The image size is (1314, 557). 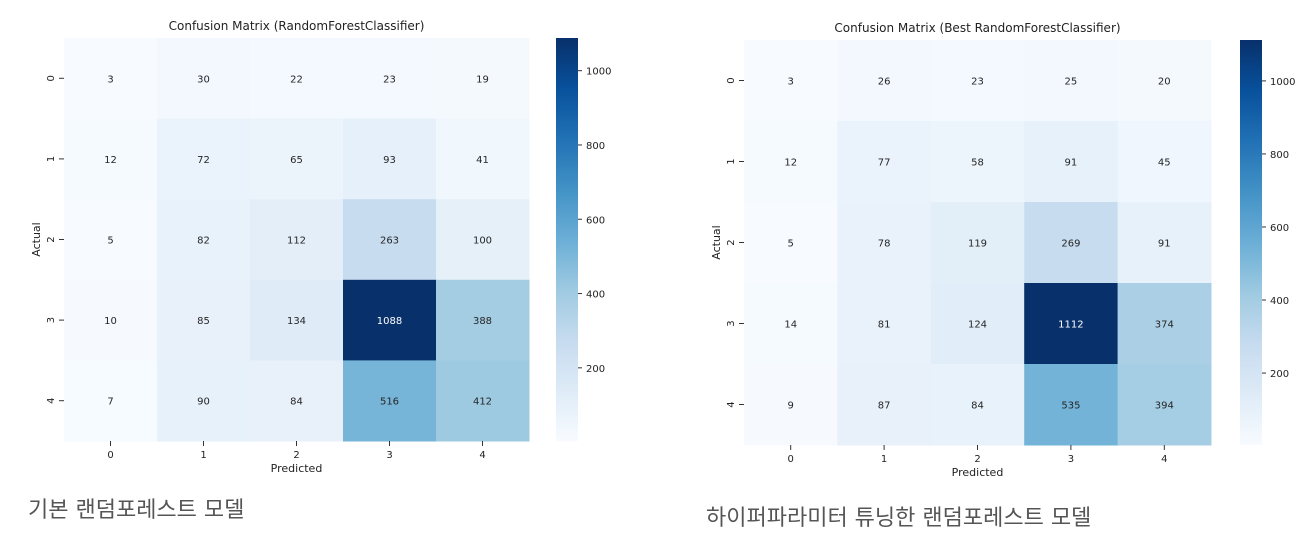 What do you see at coordinates (110, 455) in the screenshot?
I see `x-tick-label-left-0: 0` at bounding box center [110, 455].